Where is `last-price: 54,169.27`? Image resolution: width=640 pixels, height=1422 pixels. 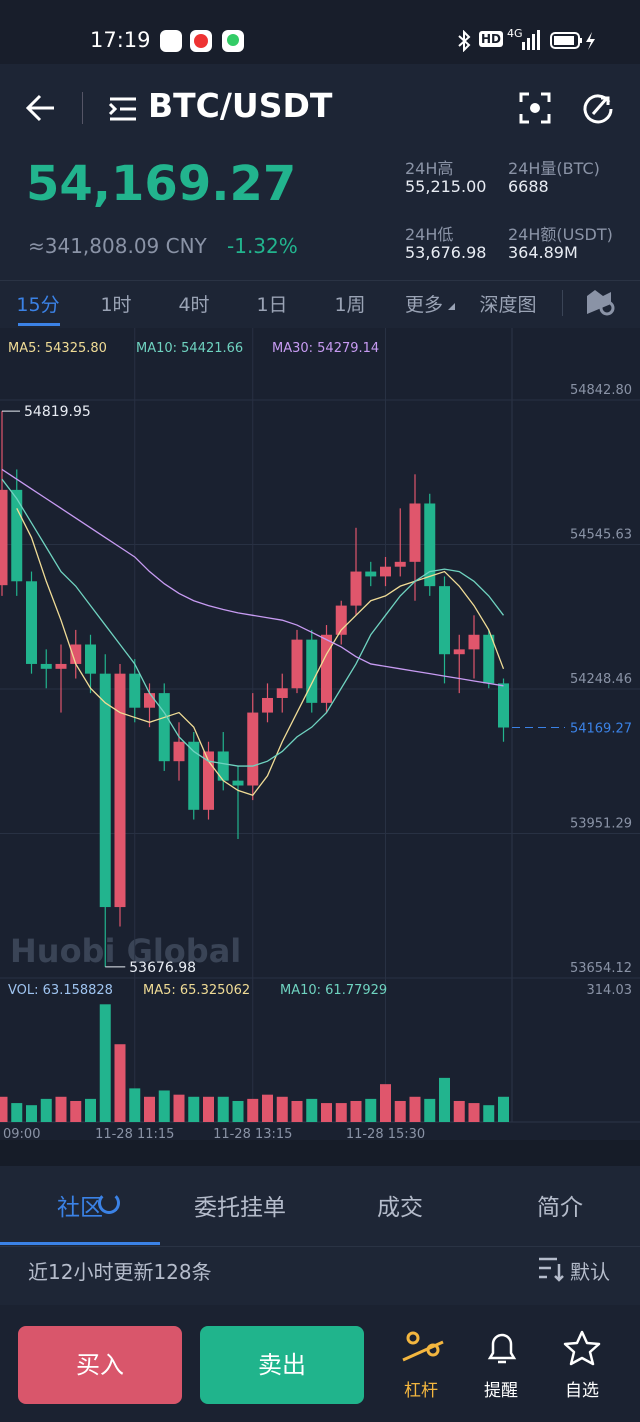
last-price: 54,169.27 is located at coordinates (161, 184).